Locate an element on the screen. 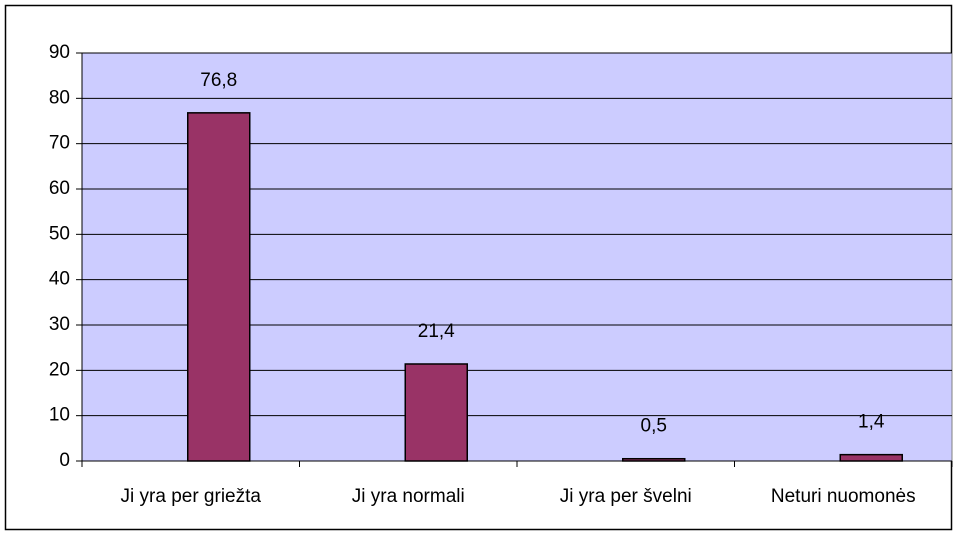 The image size is (958, 536). y-tick-label: 50 is located at coordinates (59, 233).